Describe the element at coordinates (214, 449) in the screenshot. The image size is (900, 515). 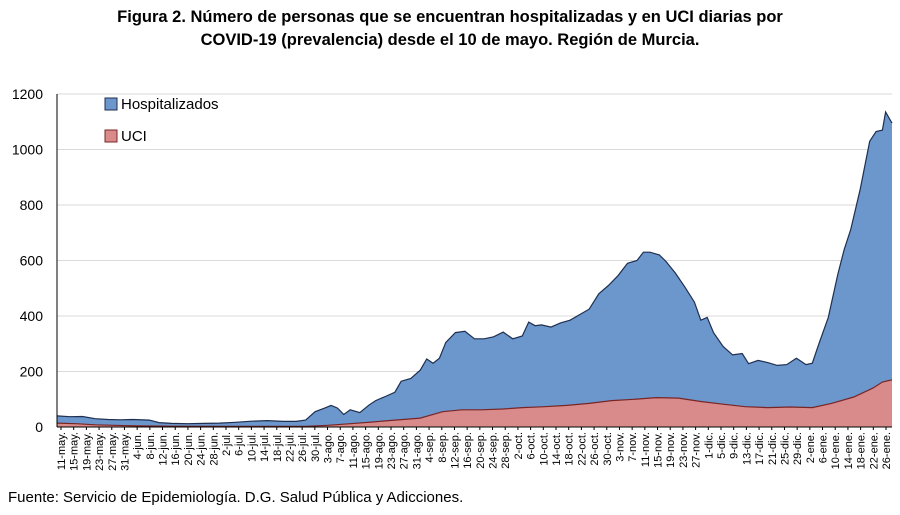
I see `x-tick-label: 28-jun.` at that location.